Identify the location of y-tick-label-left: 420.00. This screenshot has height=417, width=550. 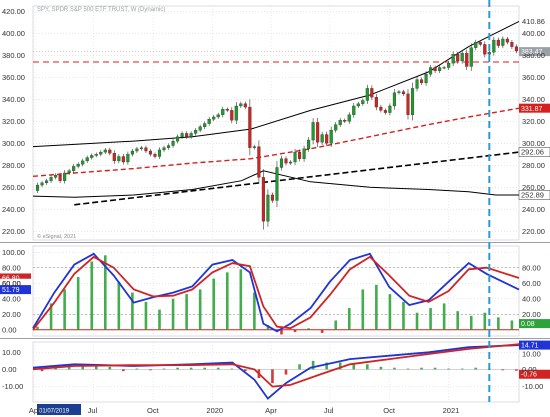
(13, 11).